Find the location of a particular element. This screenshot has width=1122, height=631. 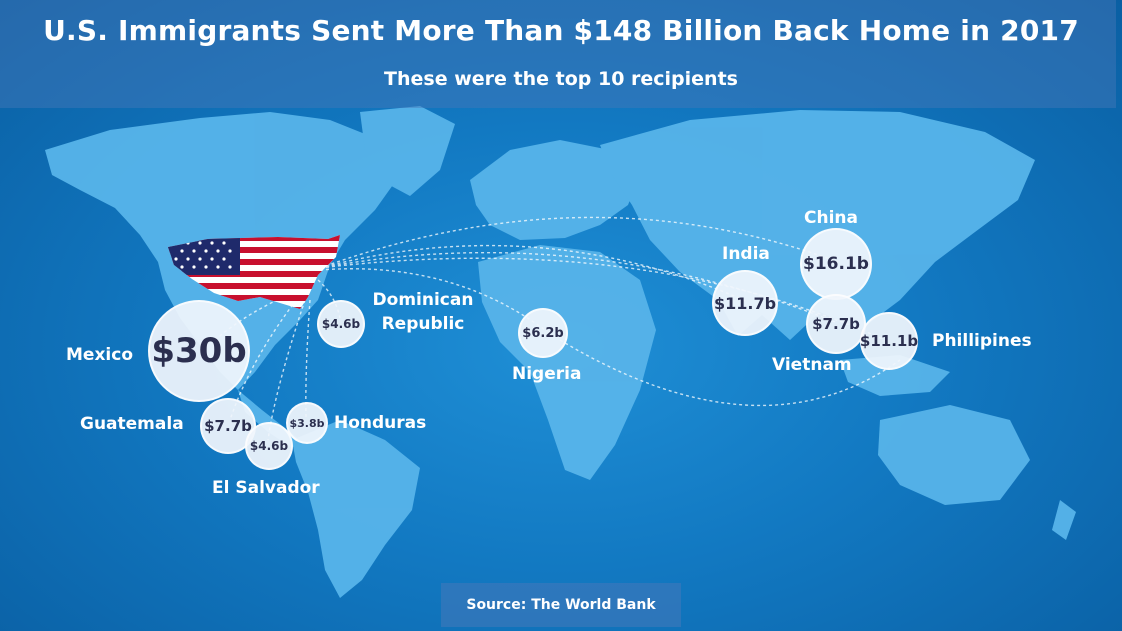

label-nigeria: Nigeria is located at coordinates (547, 374).